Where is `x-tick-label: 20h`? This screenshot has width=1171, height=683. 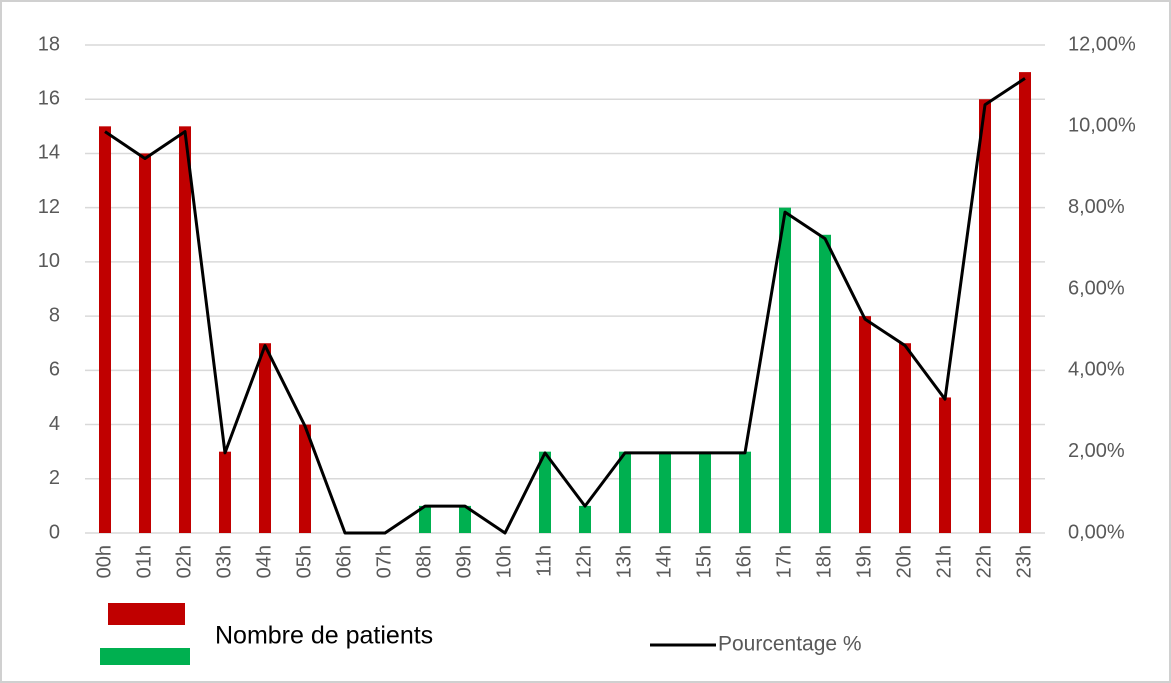
x-tick-label: 20h is located at coordinates (904, 561).